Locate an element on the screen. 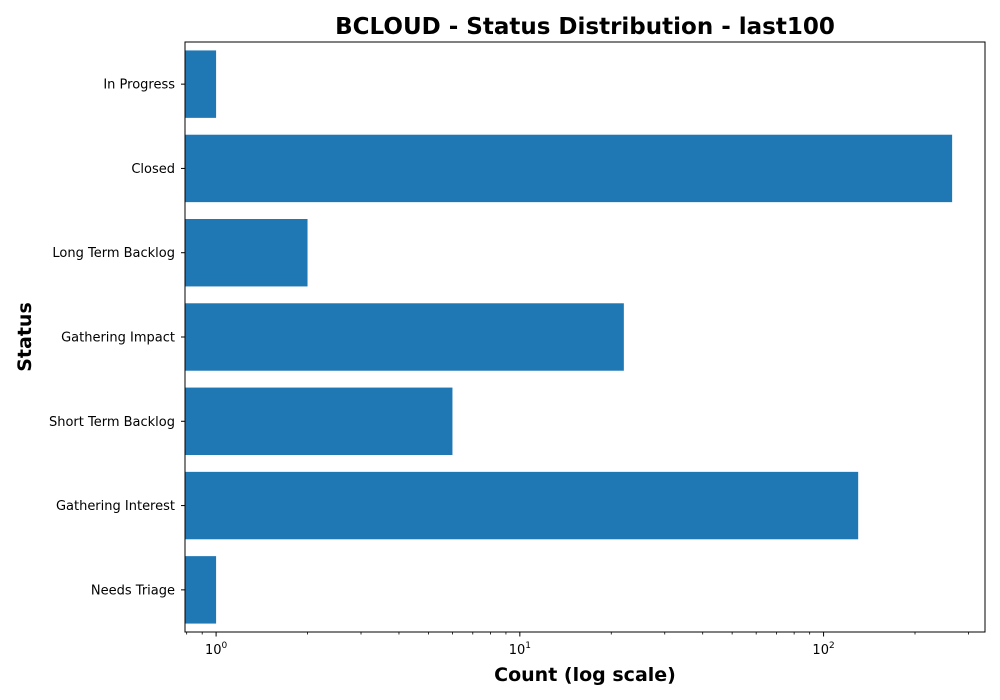 The image size is (1000, 700). bar-short-term-backlog is located at coordinates (319, 421).